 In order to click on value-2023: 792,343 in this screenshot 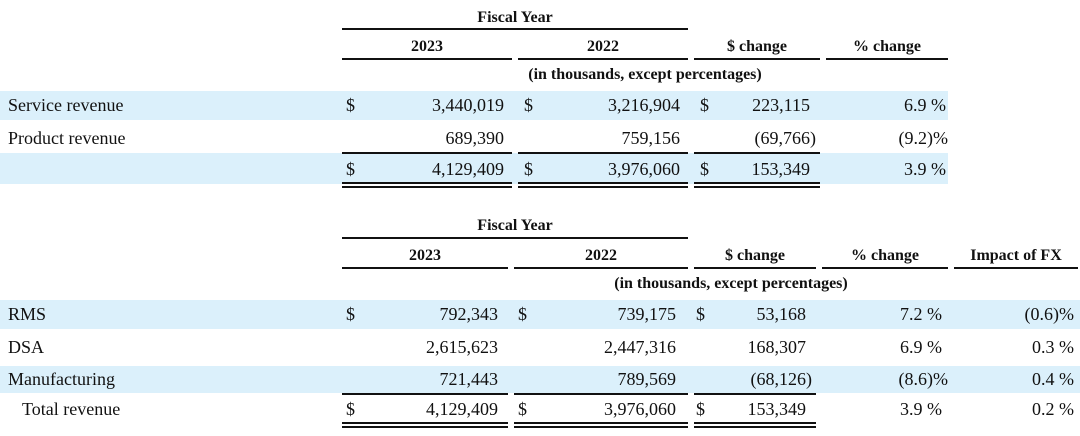, I will do `click(469, 314)`.